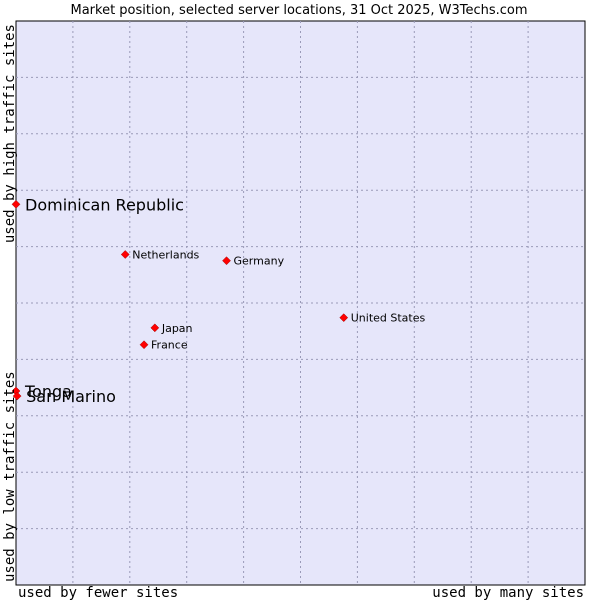 Image resolution: width=600 pixels, height=600 pixels. I want to click on x-axis-label-right: used by many sites, so click(508, 592).